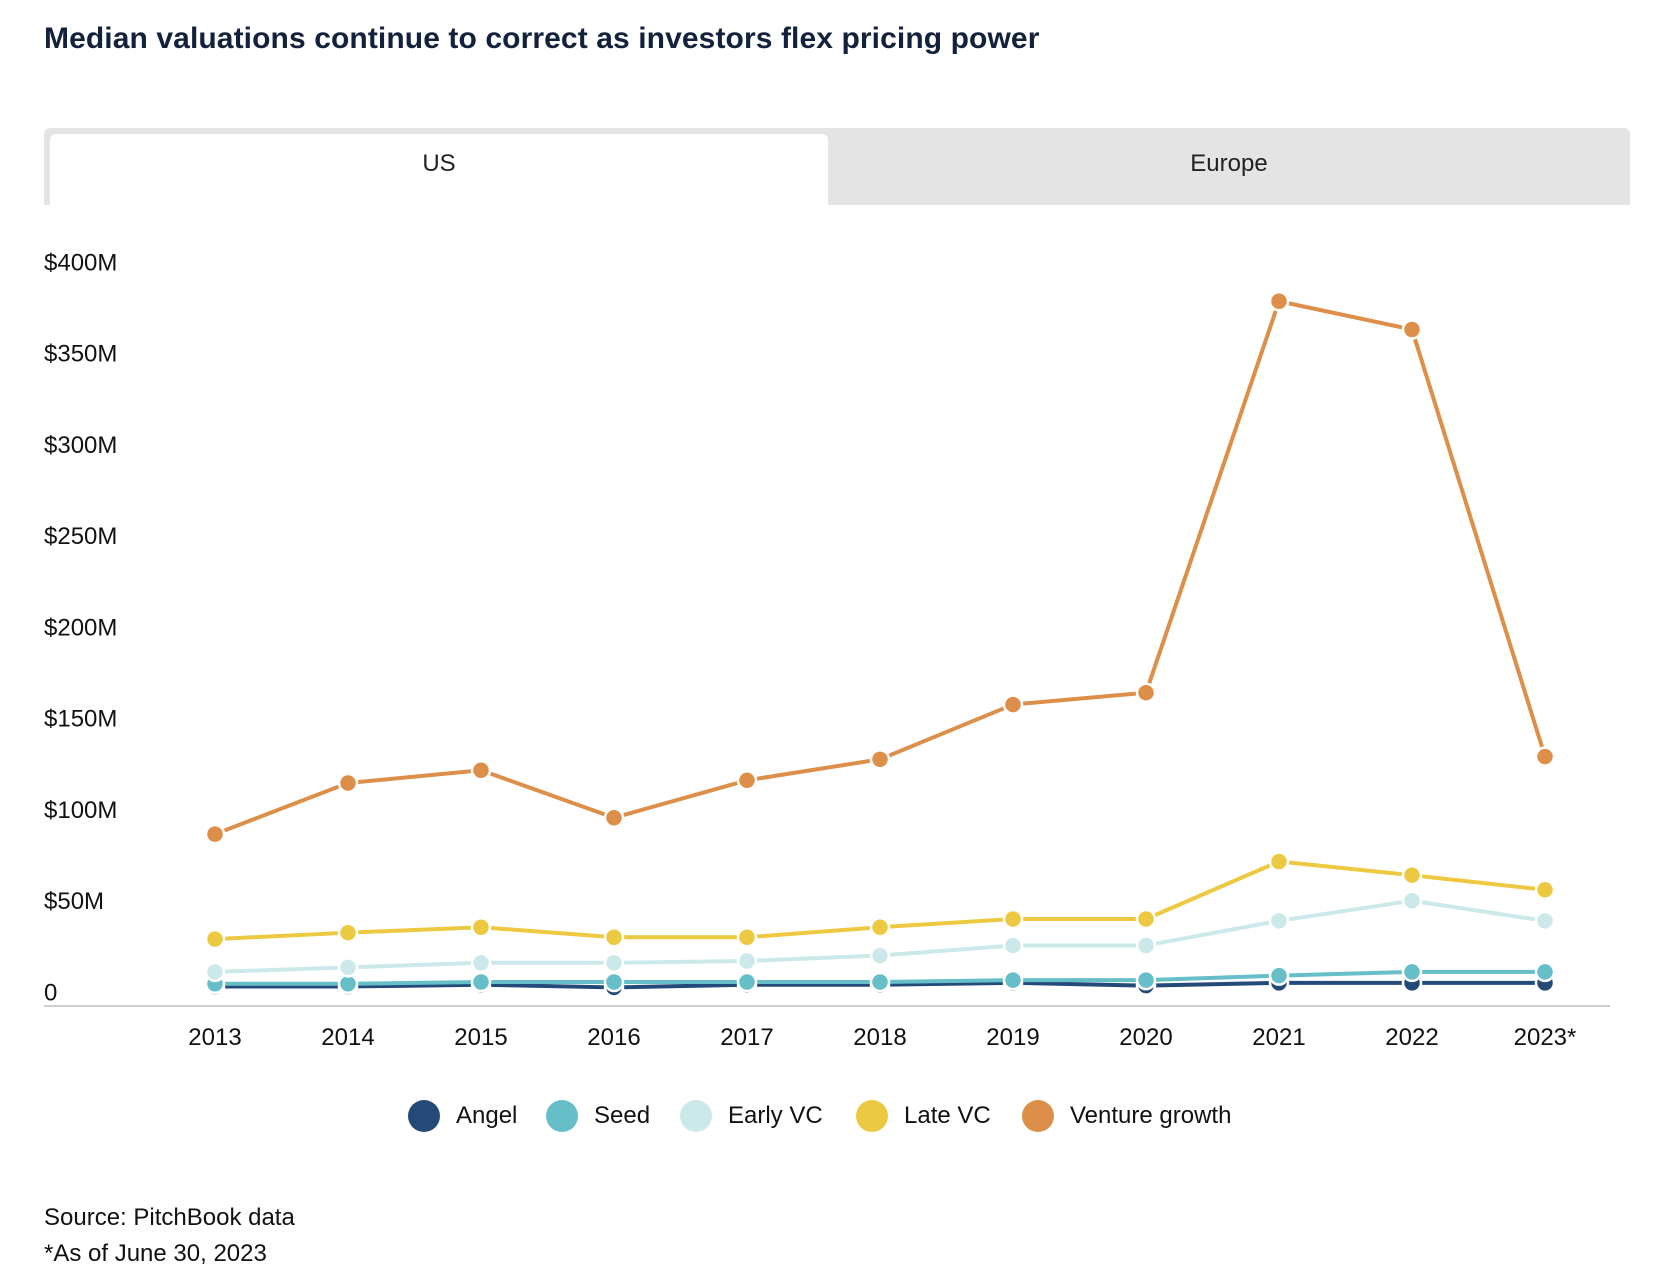 The image size is (1664, 1280). What do you see at coordinates (1146, 945) in the screenshot?
I see `data-point-early-vc-2020` at bounding box center [1146, 945].